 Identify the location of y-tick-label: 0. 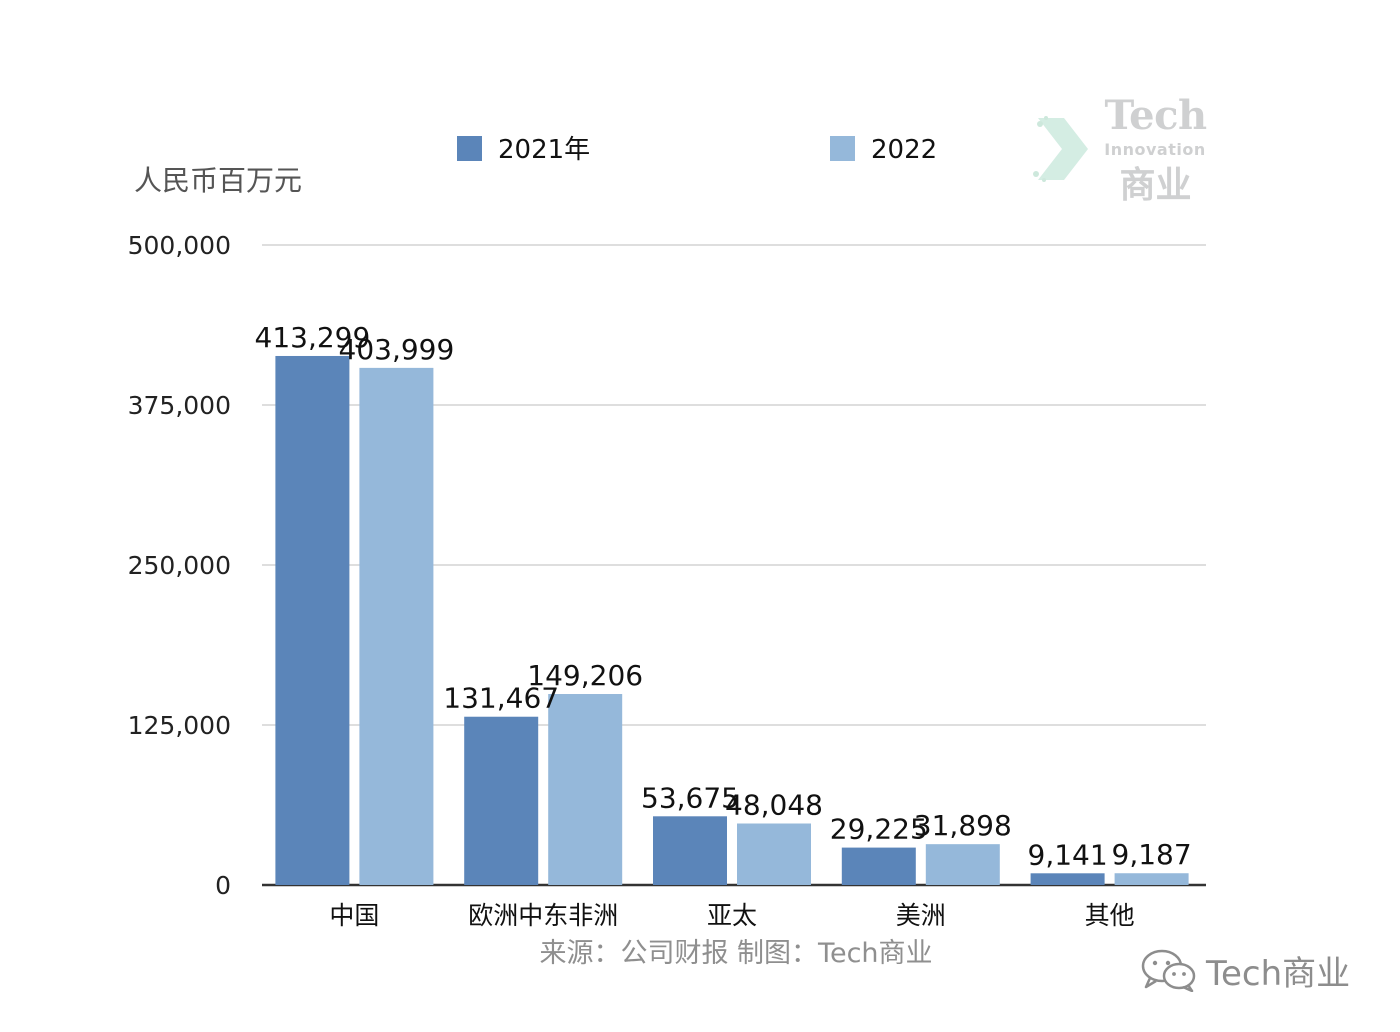
(223, 885).